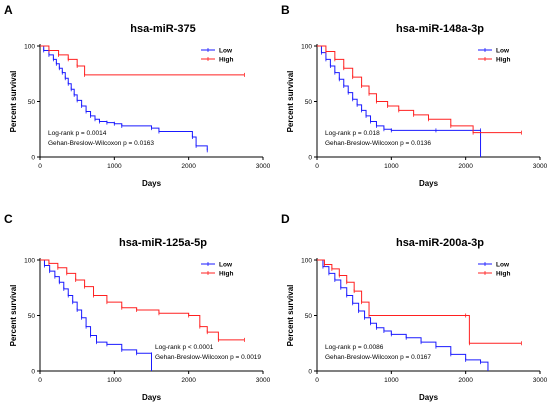  What do you see at coordinates (378, 143) in the screenshot?
I see `stat-text: Gehan-Breslow-Wilcoxon p = 0.0136` at bounding box center [378, 143].